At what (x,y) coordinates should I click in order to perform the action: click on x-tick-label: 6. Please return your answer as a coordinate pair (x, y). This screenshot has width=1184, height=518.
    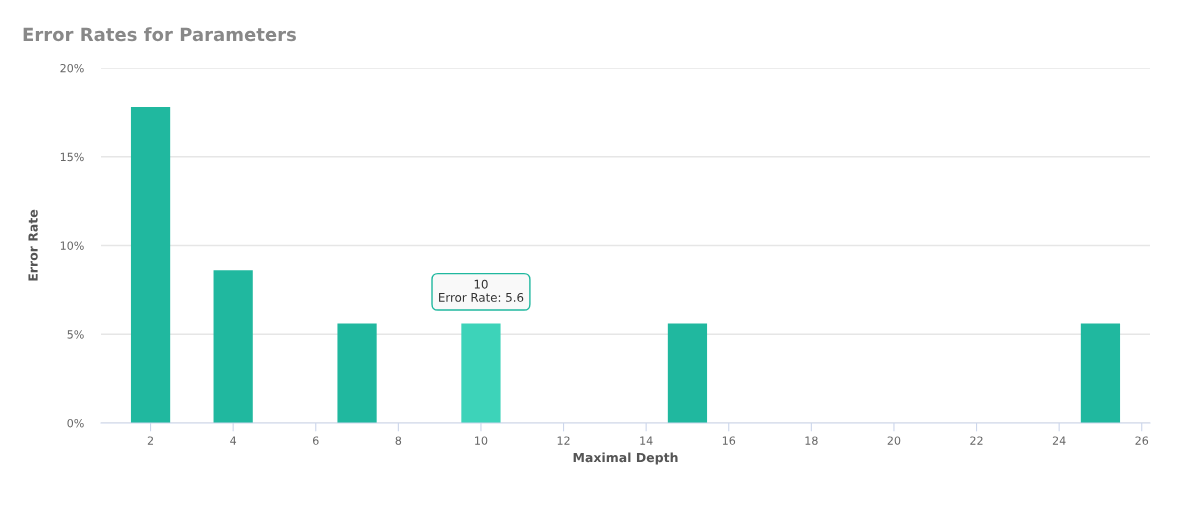
    Looking at the image, I should click on (316, 440).